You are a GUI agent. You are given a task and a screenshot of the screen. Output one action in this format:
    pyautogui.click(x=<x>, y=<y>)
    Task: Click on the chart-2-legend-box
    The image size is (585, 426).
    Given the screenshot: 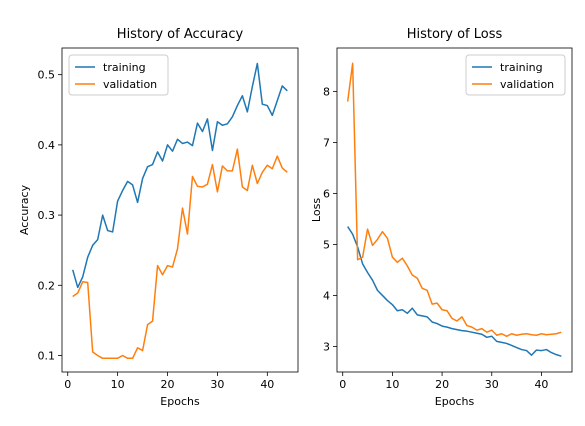 What is the action you would take?
    pyautogui.click(x=515, y=75)
    